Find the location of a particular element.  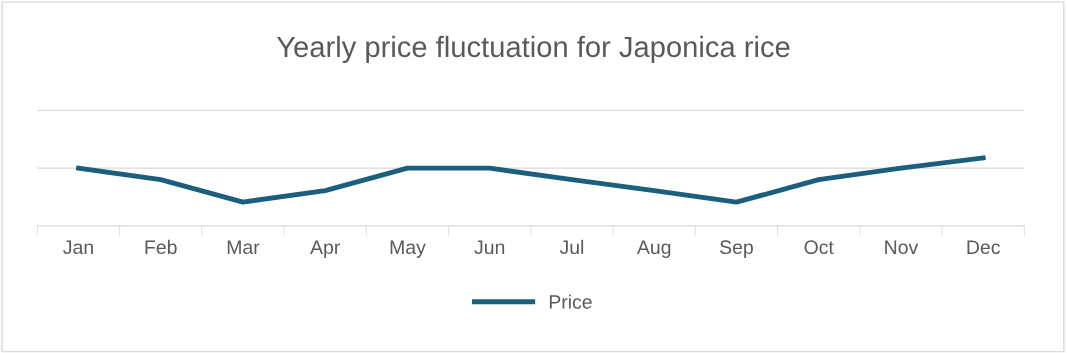

chart-title: Yearly price fluctuation for Japonica rice is located at coordinates (533, 49).